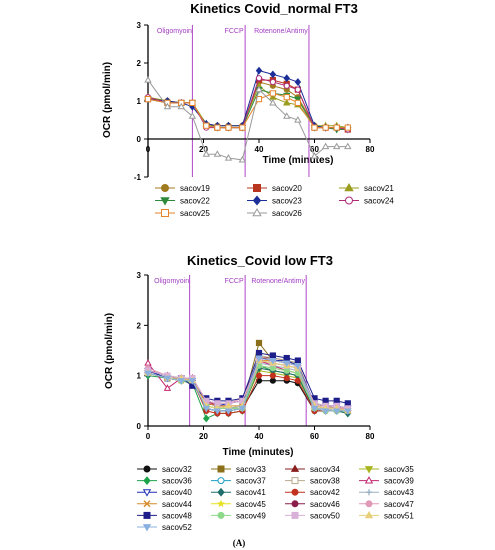  I want to click on legend-label: sacov32, so click(177, 469).